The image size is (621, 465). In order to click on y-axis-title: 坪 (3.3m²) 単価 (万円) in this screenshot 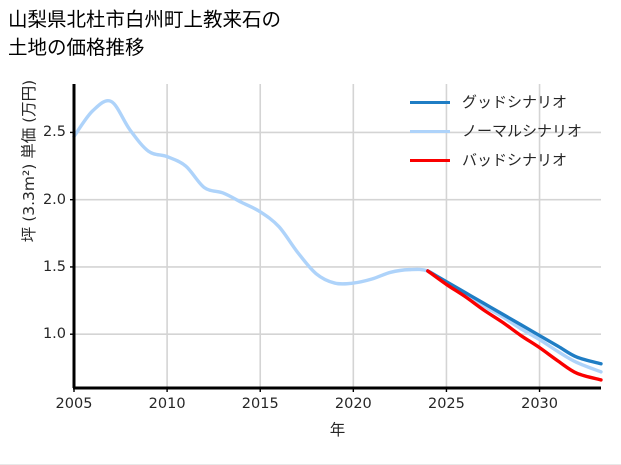, I will do `click(29, 161)`.